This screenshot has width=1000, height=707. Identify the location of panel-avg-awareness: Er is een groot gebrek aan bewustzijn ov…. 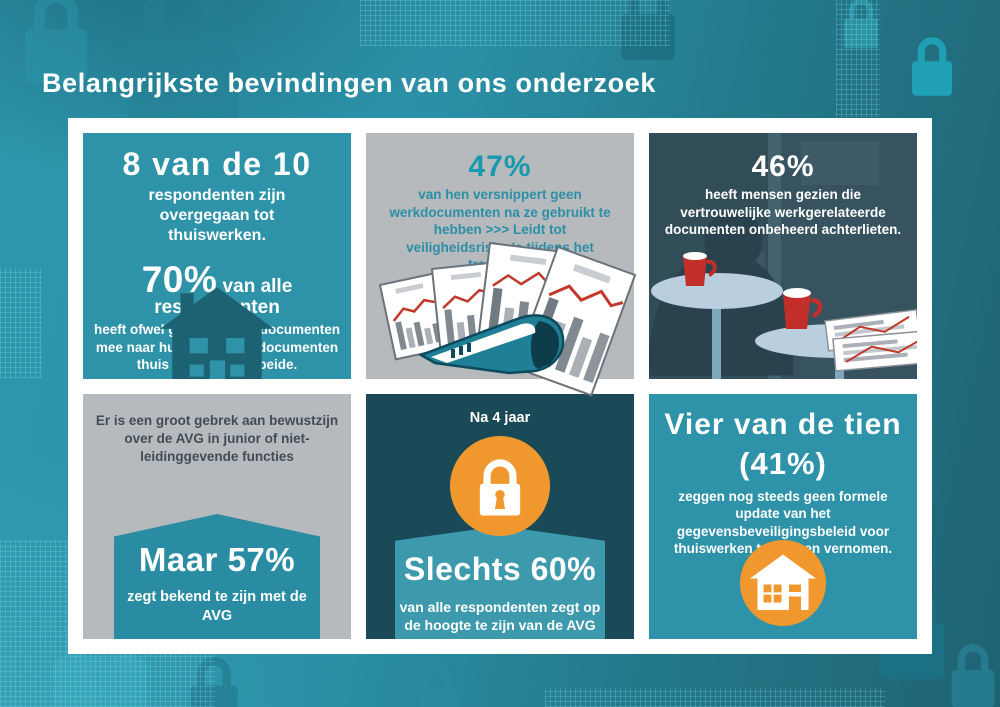
(217, 516).